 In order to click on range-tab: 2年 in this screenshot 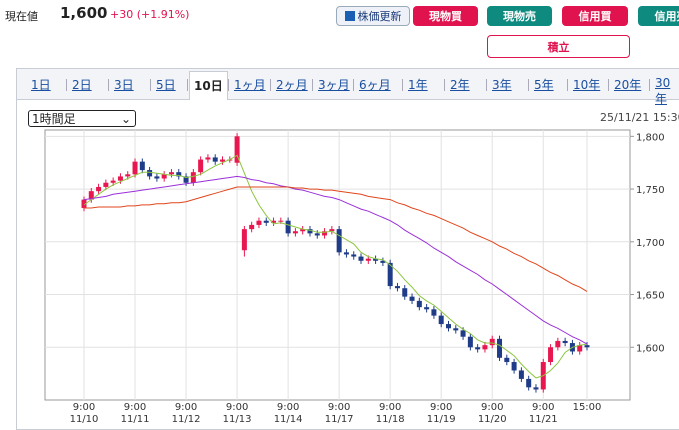, I will do `click(460, 85)`.